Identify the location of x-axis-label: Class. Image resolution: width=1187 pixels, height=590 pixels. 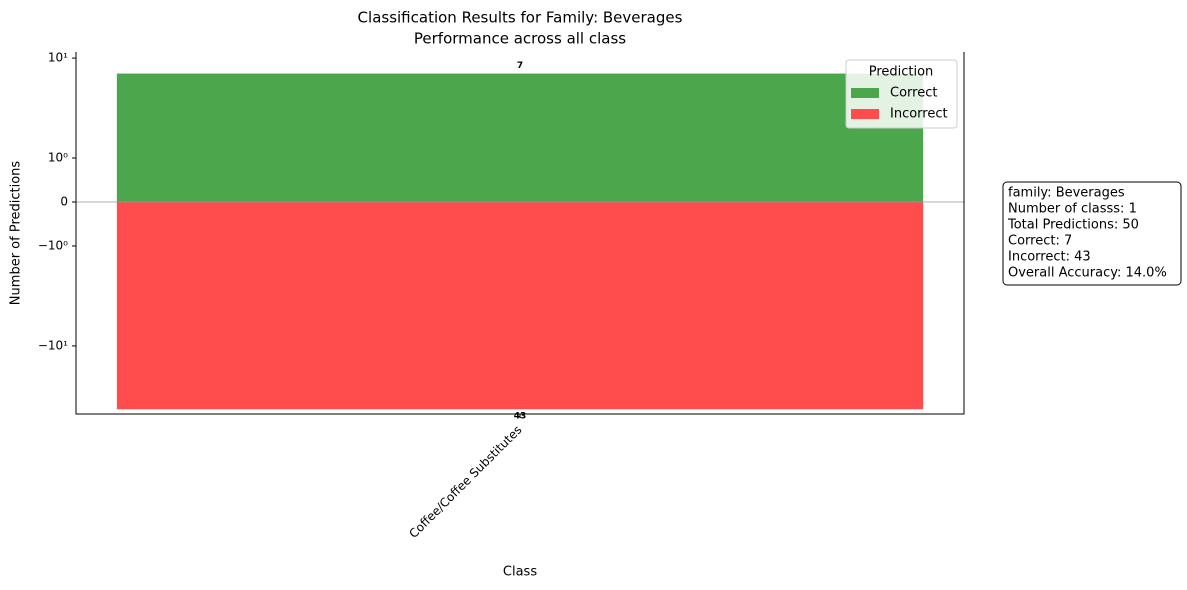
(520, 572).